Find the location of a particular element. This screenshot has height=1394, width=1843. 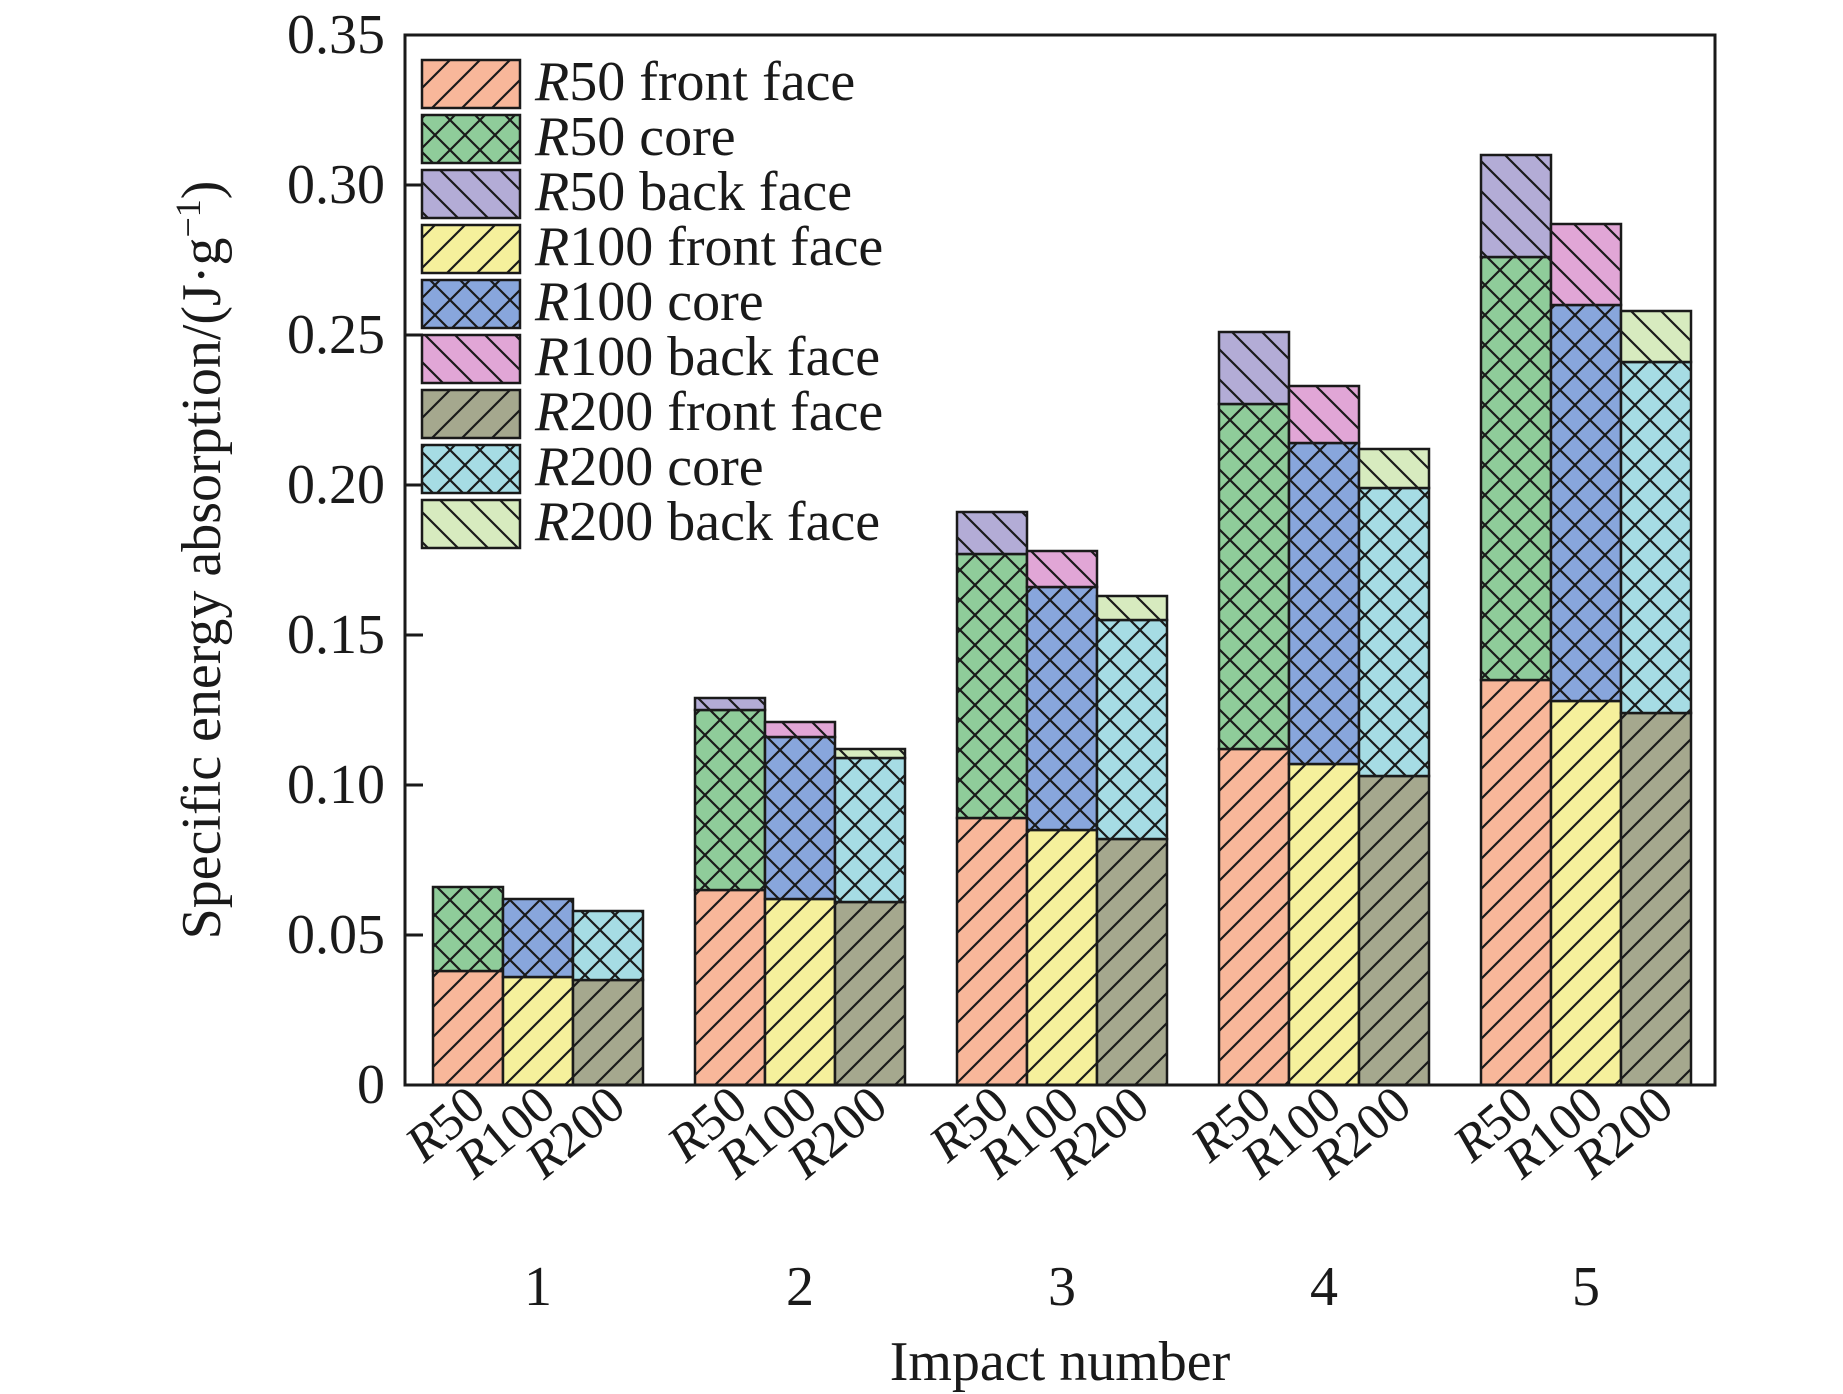

legend-label-text: 50 front face is located at coordinates (712, 82).